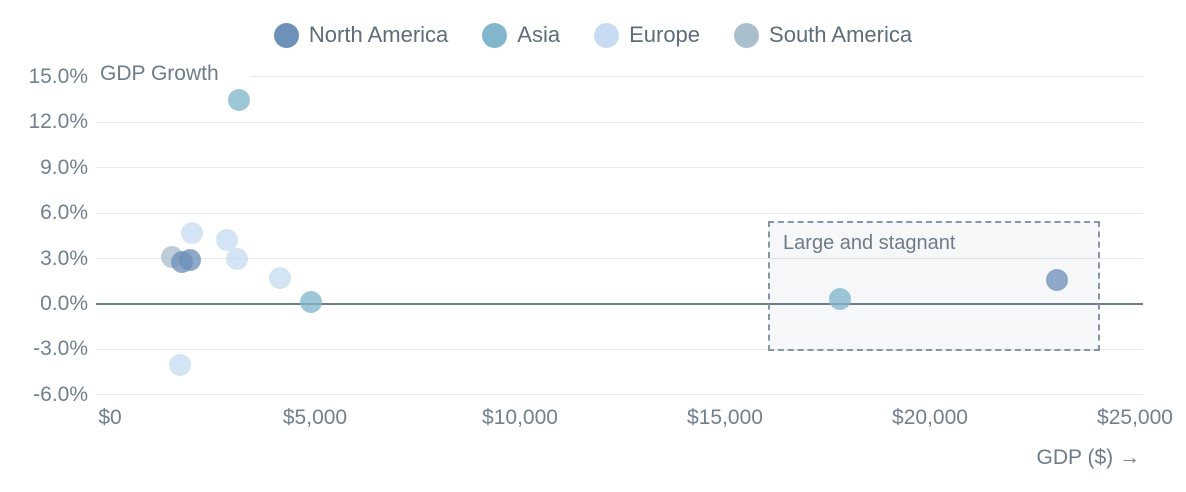 The width and height of the screenshot is (1186, 492). Describe the element at coordinates (58, 76) in the screenshot. I see `y-tick-label: 15.0%` at that location.